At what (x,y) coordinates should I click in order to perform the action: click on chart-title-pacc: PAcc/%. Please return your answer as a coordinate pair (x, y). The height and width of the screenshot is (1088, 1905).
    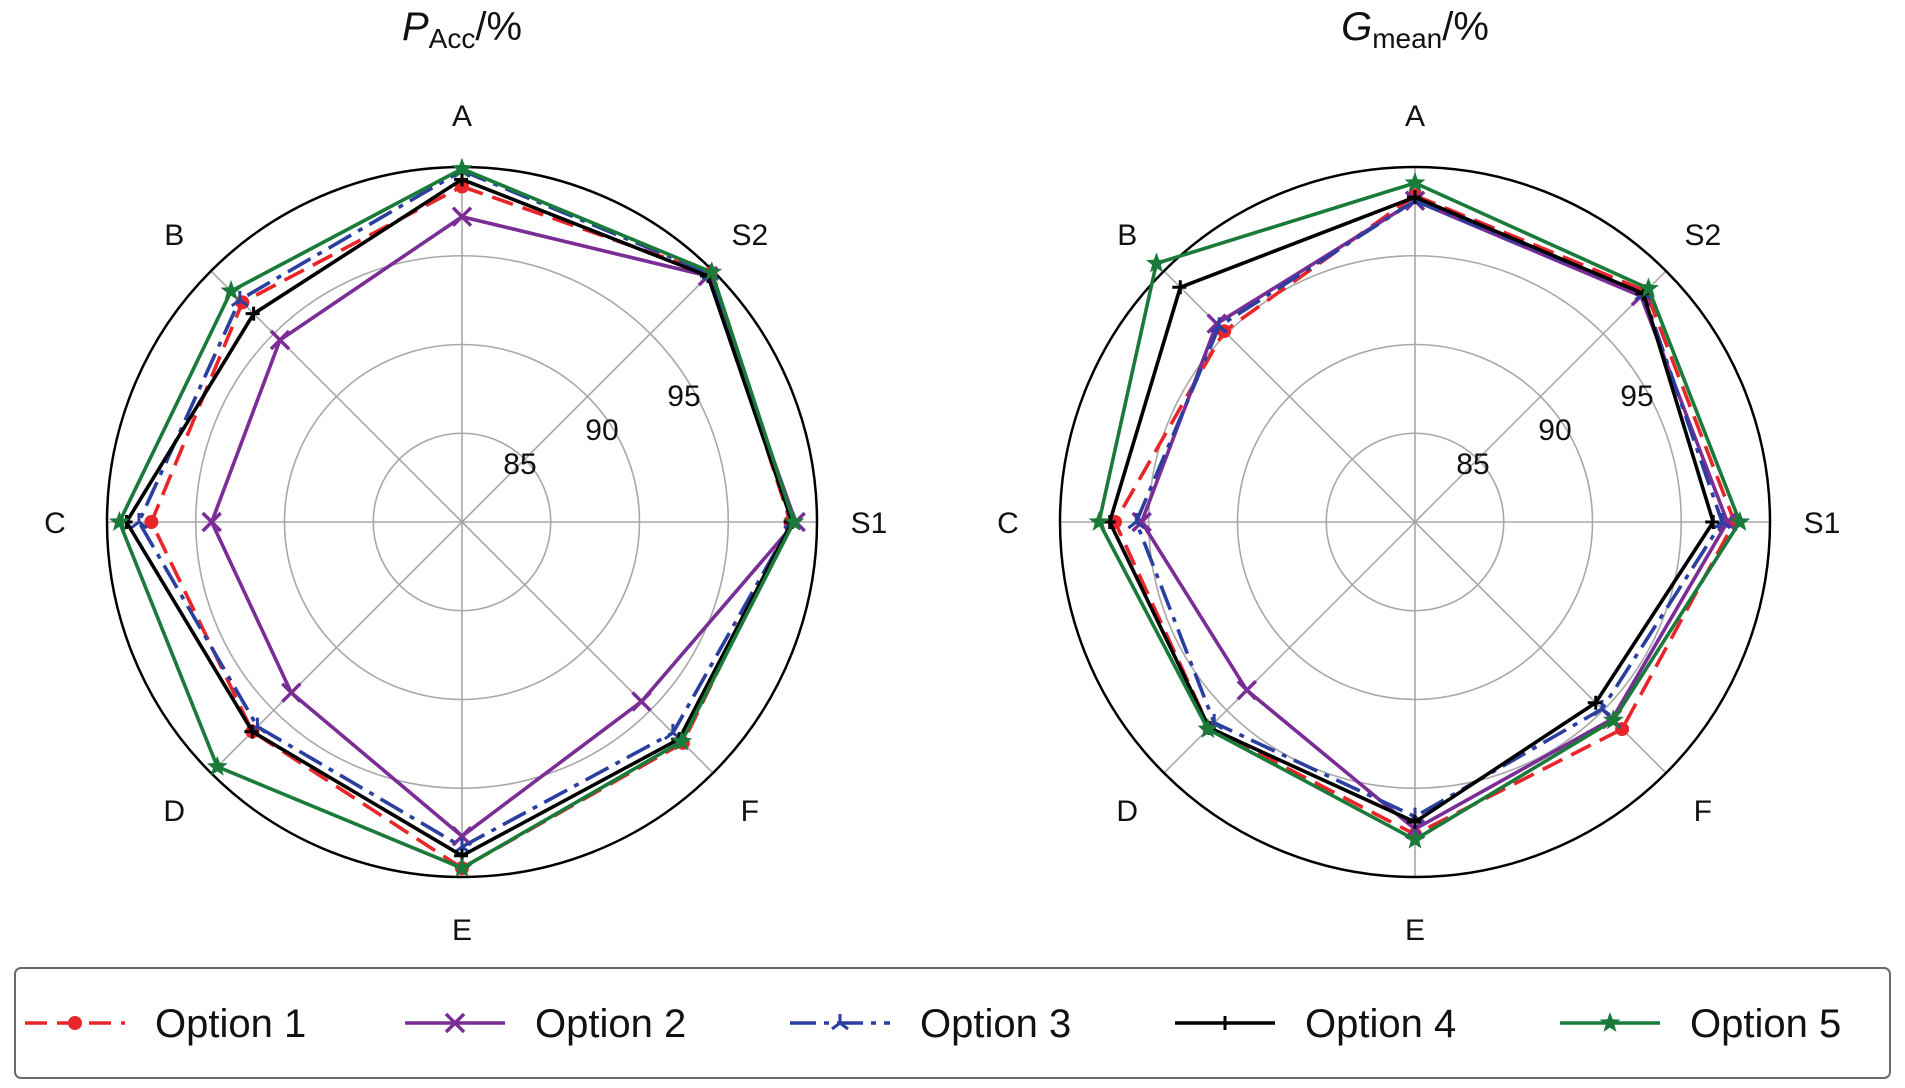
    Looking at the image, I should click on (462, 29).